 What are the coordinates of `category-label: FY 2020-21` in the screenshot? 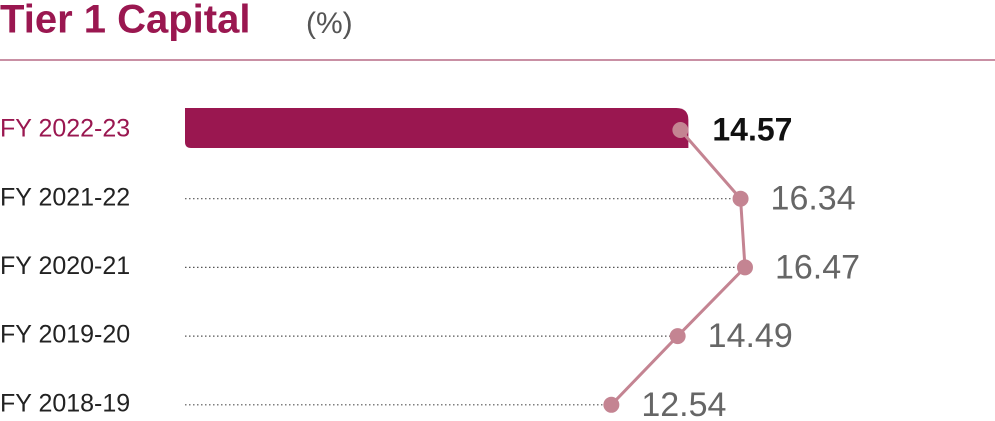 It's located at (65, 266).